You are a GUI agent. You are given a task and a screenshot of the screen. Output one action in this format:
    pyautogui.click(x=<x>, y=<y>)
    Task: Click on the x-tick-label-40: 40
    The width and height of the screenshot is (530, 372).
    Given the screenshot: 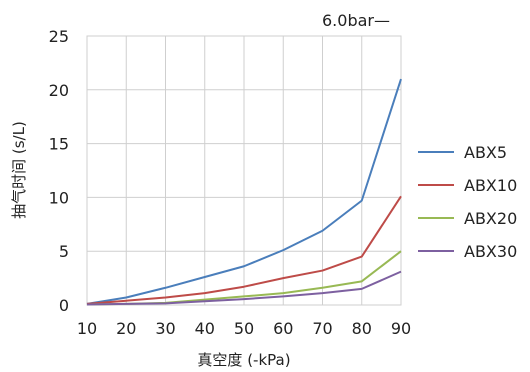 What is the action you would take?
    pyautogui.click(x=205, y=328)
    